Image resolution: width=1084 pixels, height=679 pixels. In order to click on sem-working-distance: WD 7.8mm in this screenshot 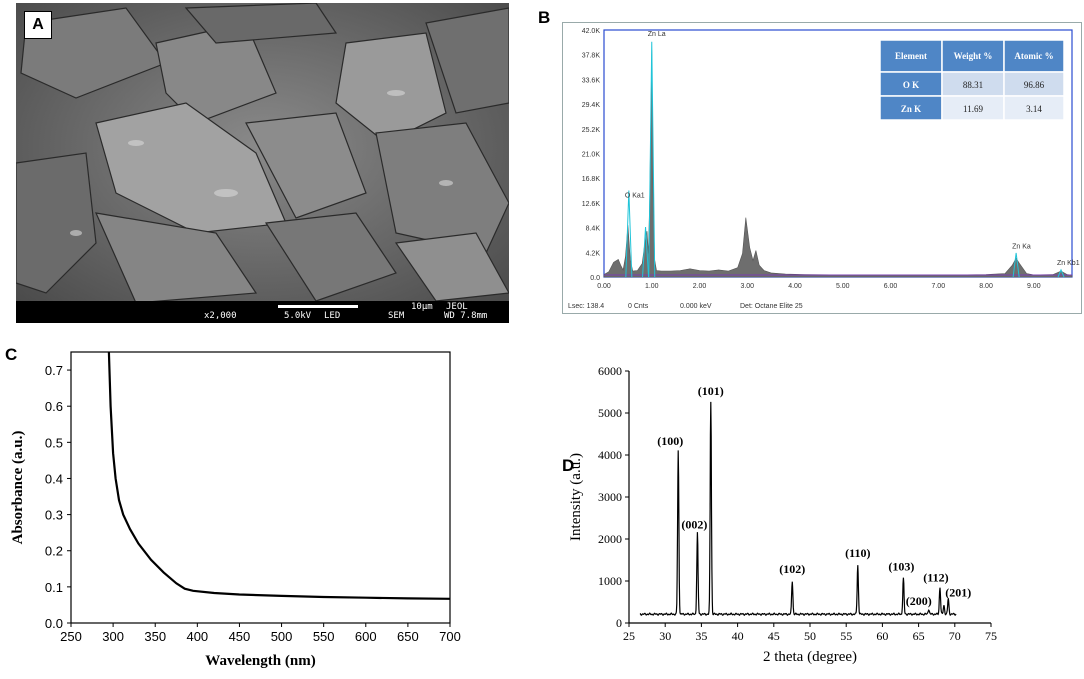, I will do `click(466, 316)`.